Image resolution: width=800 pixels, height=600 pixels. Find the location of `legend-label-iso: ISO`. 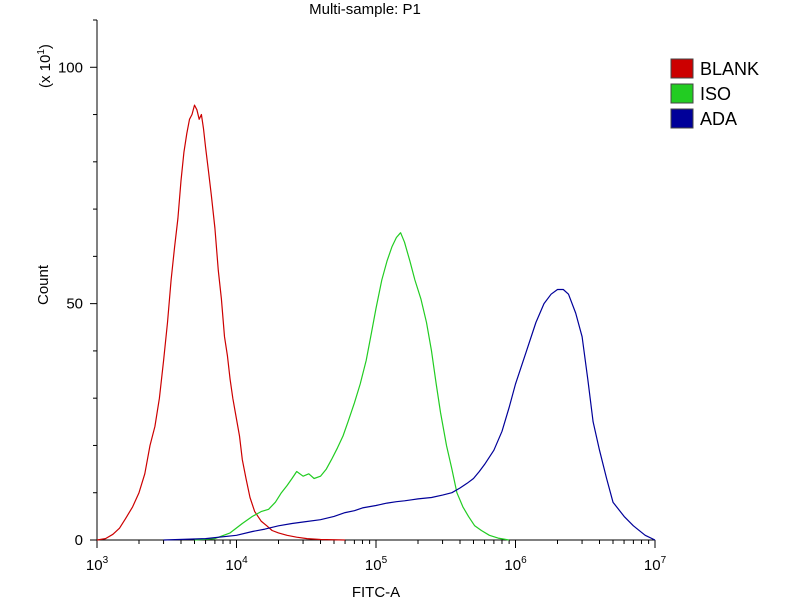

legend-label-iso: ISO is located at coordinates (715, 94).